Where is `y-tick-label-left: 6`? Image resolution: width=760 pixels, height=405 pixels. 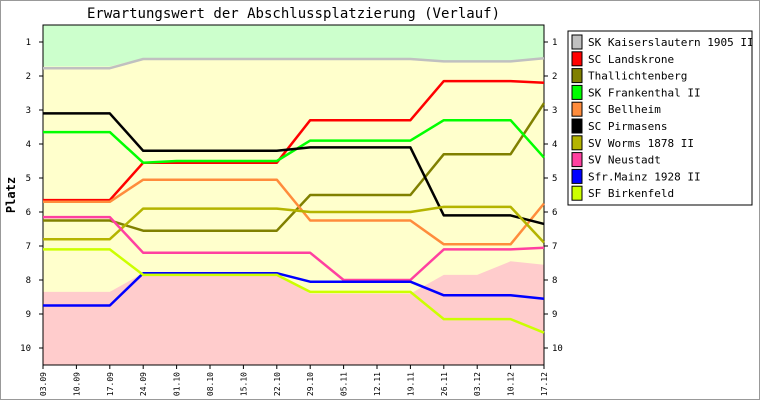 y-tick-label-left: 6 is located at coordinates (28, 213).